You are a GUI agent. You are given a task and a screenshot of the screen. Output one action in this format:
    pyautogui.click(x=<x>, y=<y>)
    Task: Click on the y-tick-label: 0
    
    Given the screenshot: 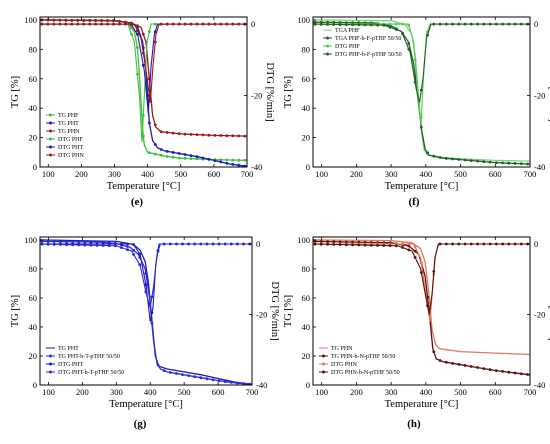 What is the action you would take?
    pyautogui.click(x=308, y=167)
    